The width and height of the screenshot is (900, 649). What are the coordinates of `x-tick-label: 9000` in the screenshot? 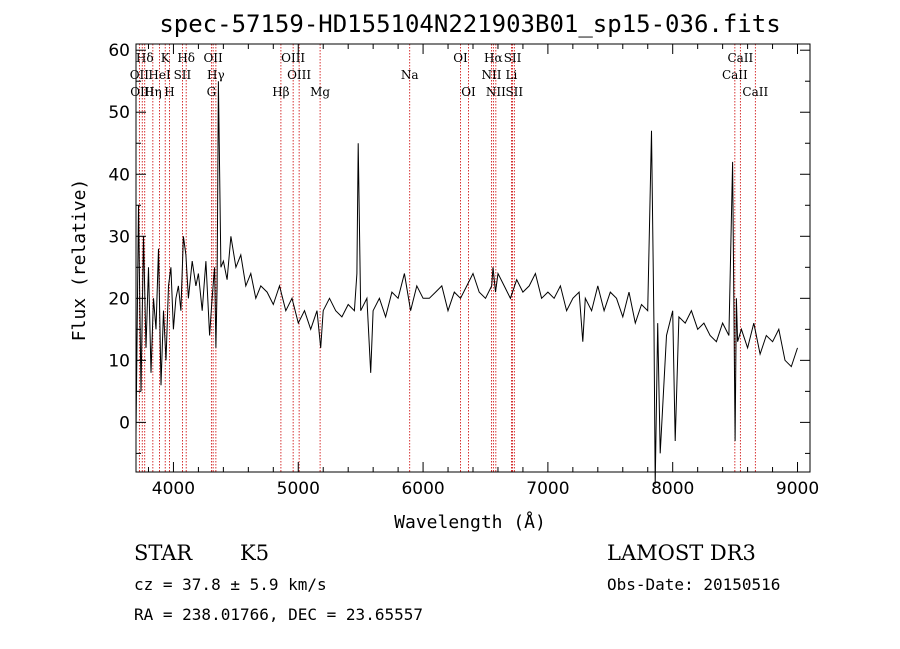 It's located at (797, 489).